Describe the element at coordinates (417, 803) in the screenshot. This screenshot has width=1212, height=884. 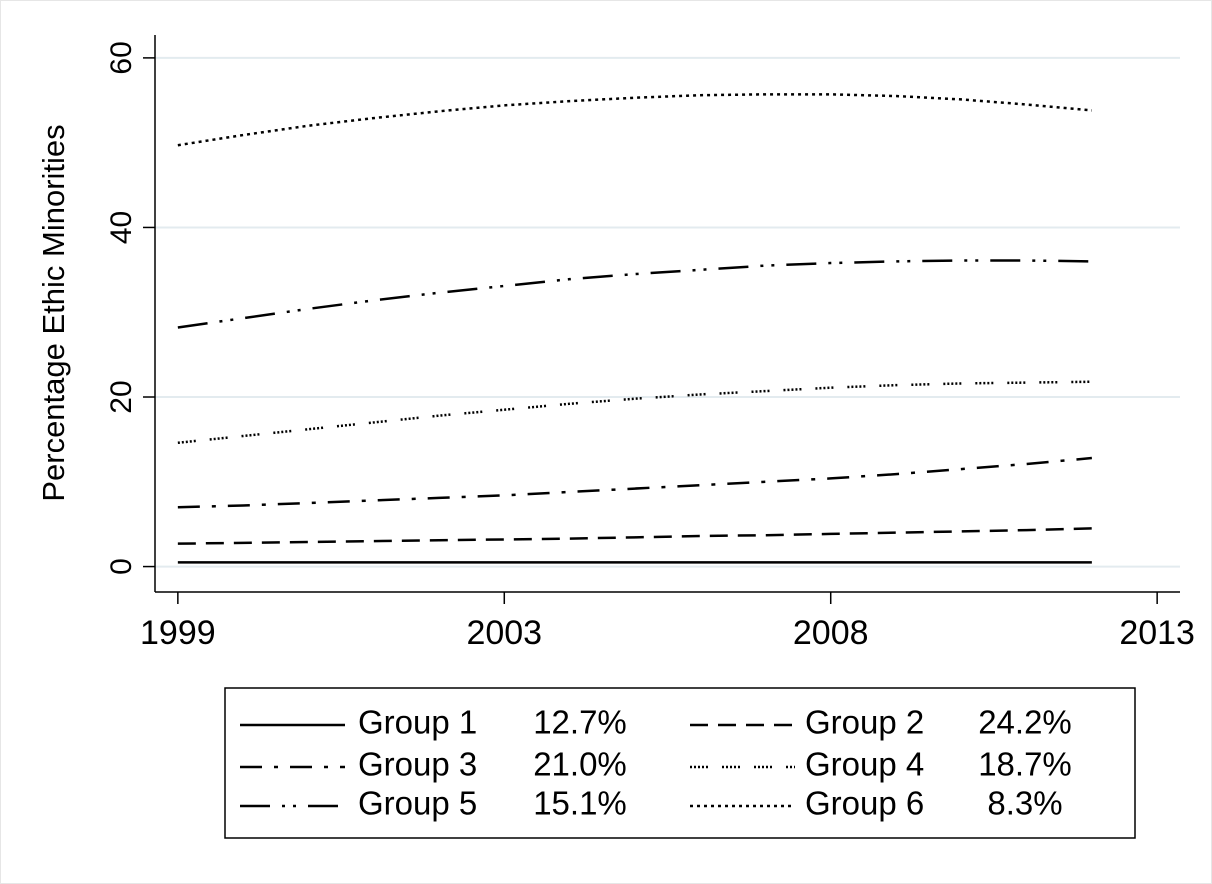
I see `legend-label: Group 5` at that location.